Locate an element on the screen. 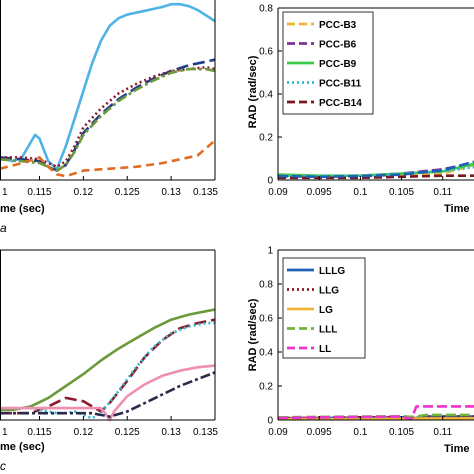 This screenshot has height=474, width=474. bottom-right-plot-area is located at coordinates (375, 413).